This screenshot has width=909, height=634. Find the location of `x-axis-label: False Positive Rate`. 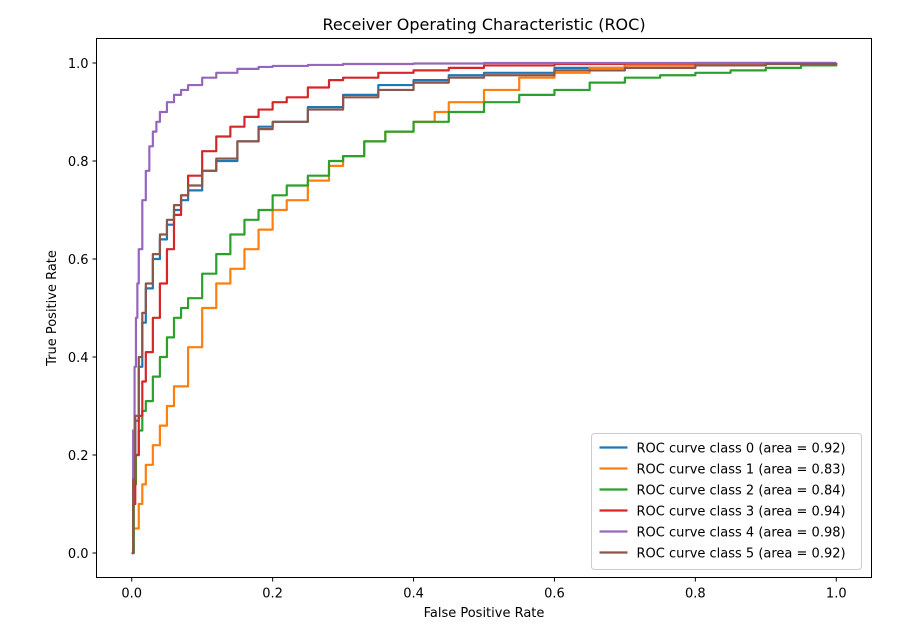

x-axis-label: False Positive Rate is located at coordinates (484, 613).